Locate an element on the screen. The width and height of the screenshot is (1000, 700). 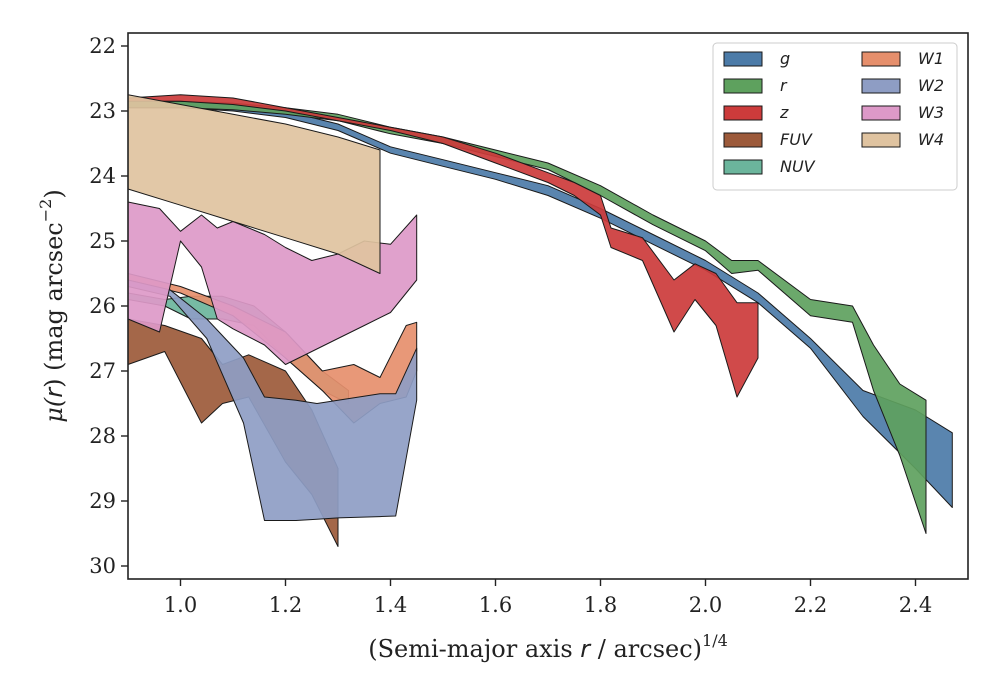
x-axis: 1.0 1.2 1.4 1.6 1.8 2.0 2.2 2.4 is located at coordinates (548, 598).